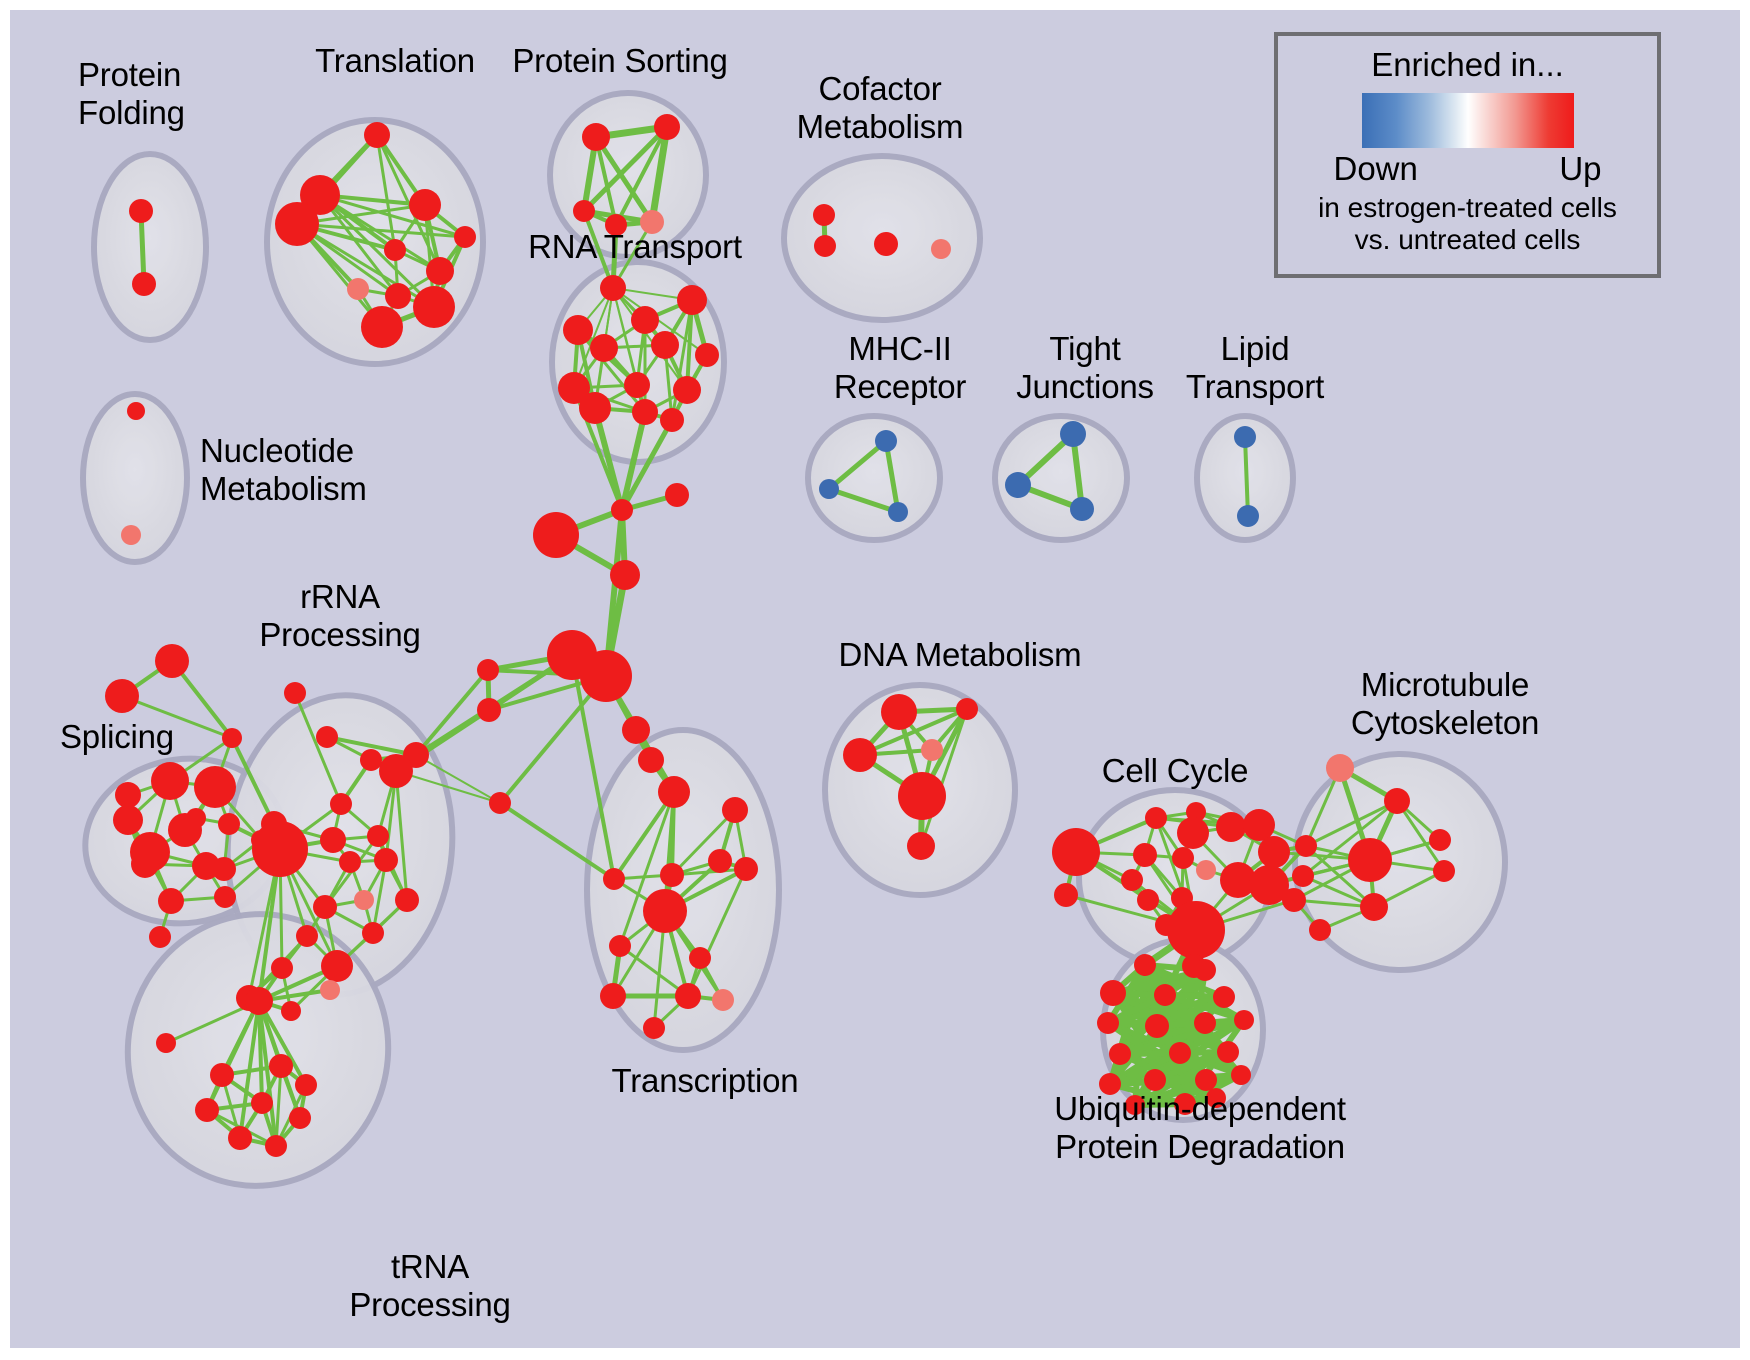  I want to click on legend-color-gradient, so click(1467, 120).